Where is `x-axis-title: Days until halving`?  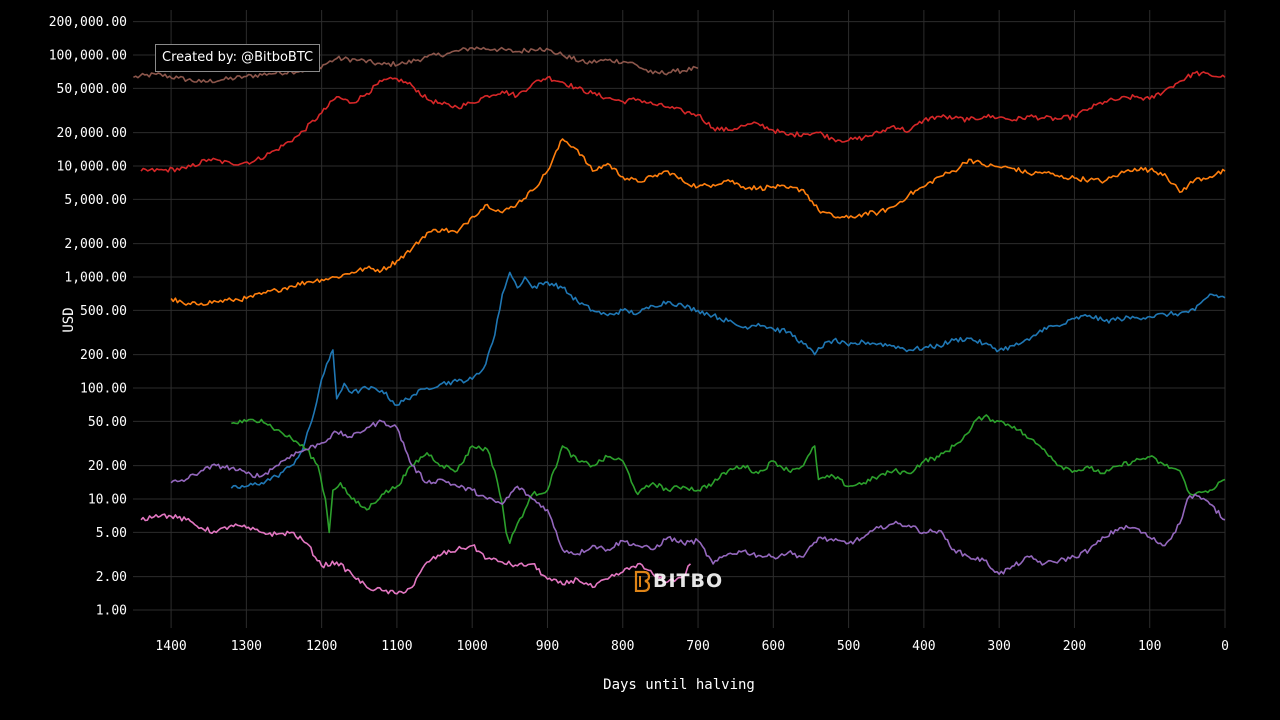 x-axis-title: Days until halving is located at coordinates (679, 685).